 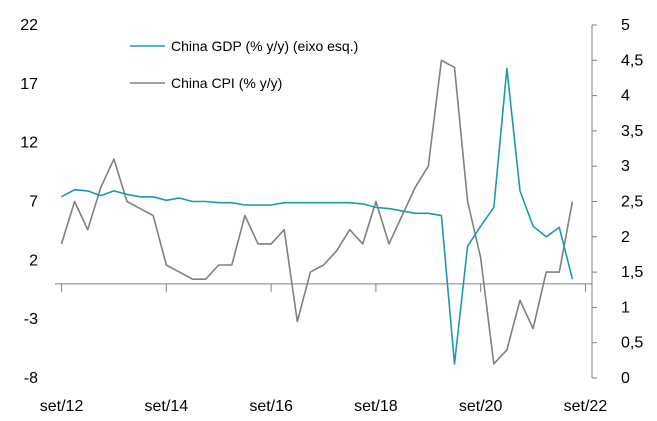 I want to click on right-axis-tick-label: 0,5, so click(x=632, y=343).